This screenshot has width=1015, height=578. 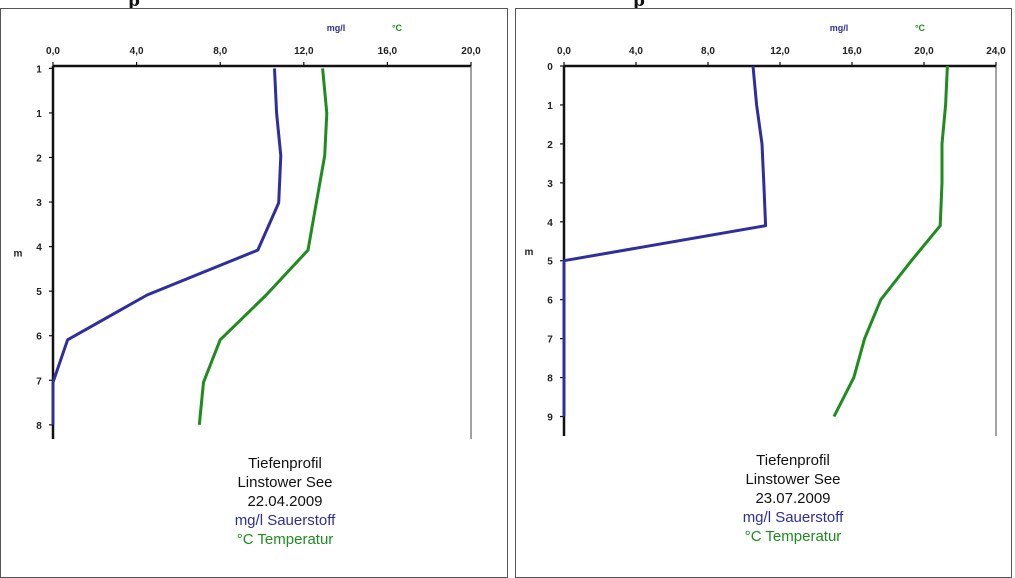 I want to click on header-strip-right: p, so click(x=763, y=4).